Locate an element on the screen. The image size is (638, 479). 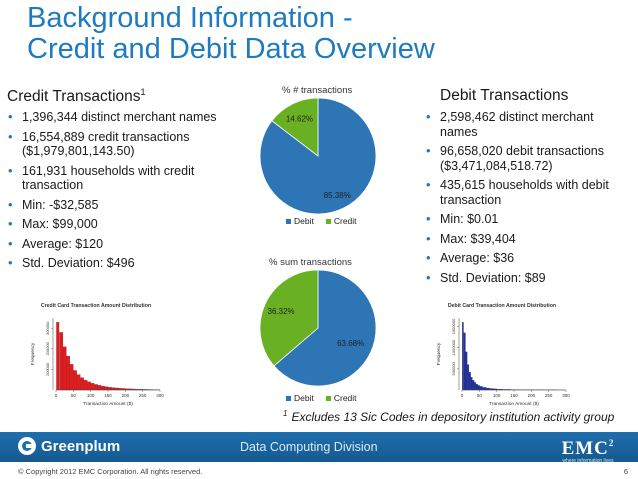
debit-bullet: Min: $0.01 is located at coordinates (526, 219).